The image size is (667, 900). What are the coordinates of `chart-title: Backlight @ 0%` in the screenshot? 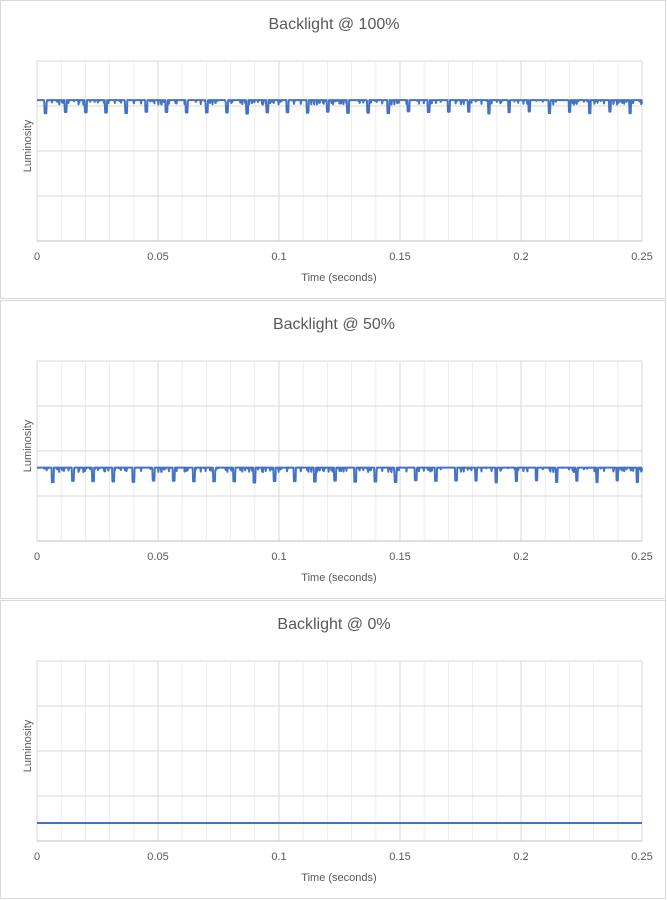 It's located at (333, 624).